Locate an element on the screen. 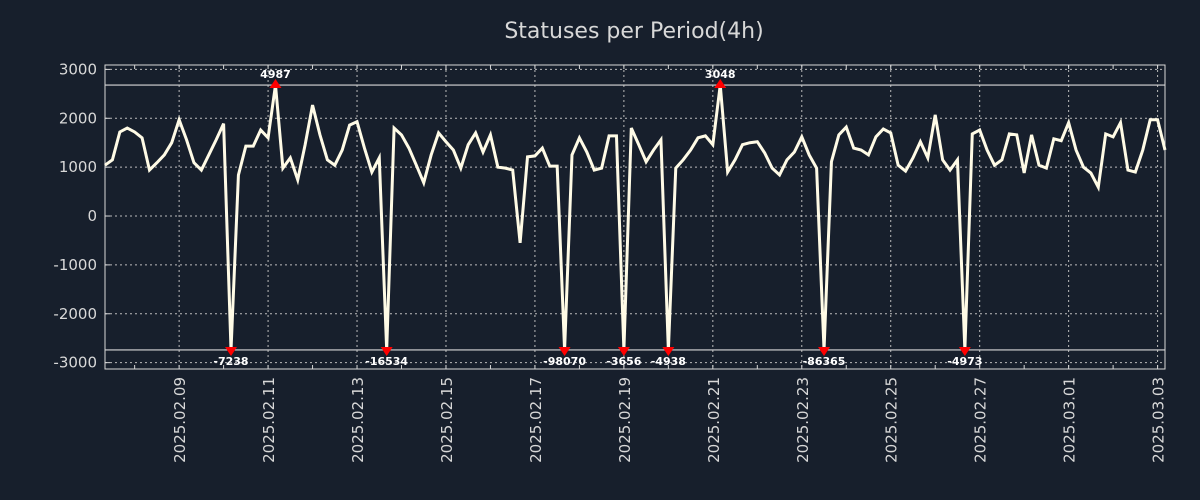 This screenshot has width=1200, height=500. y-tick-label: -2000 is located at coordinates (75, 314).